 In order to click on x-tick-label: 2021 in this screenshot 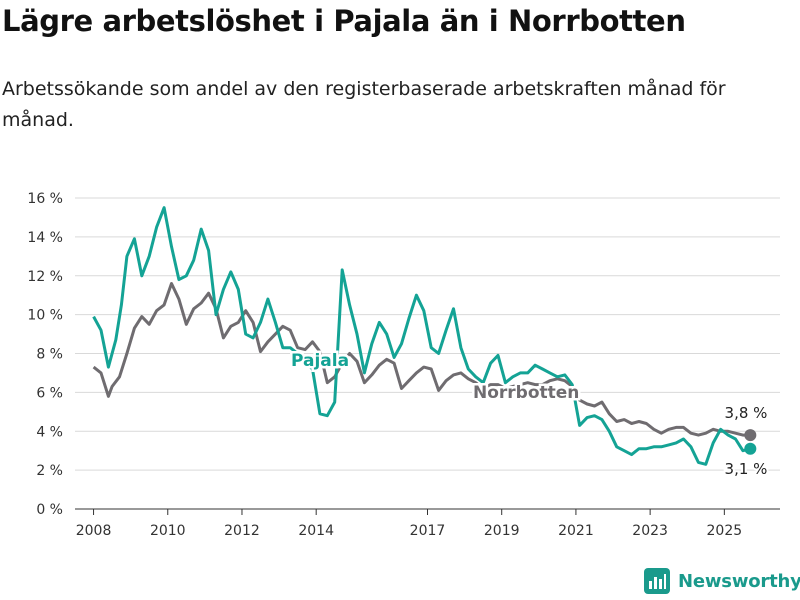, I will do `click(576, 531)`.